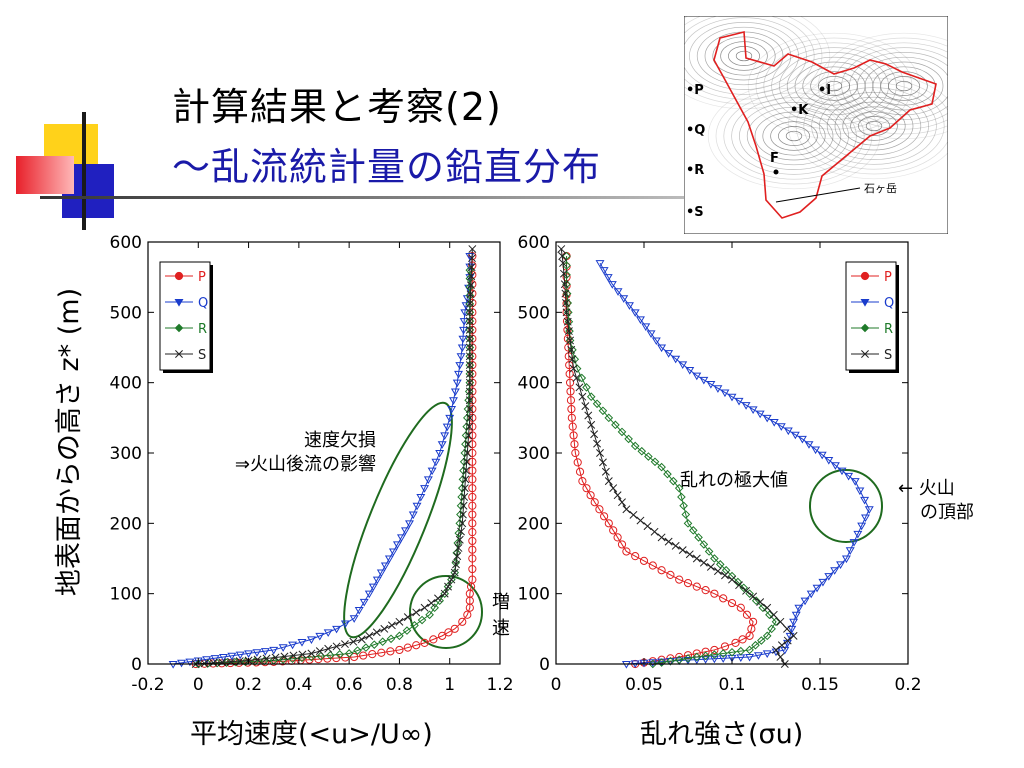  I want to click on legend-entry-s: S, so click(888, 355).